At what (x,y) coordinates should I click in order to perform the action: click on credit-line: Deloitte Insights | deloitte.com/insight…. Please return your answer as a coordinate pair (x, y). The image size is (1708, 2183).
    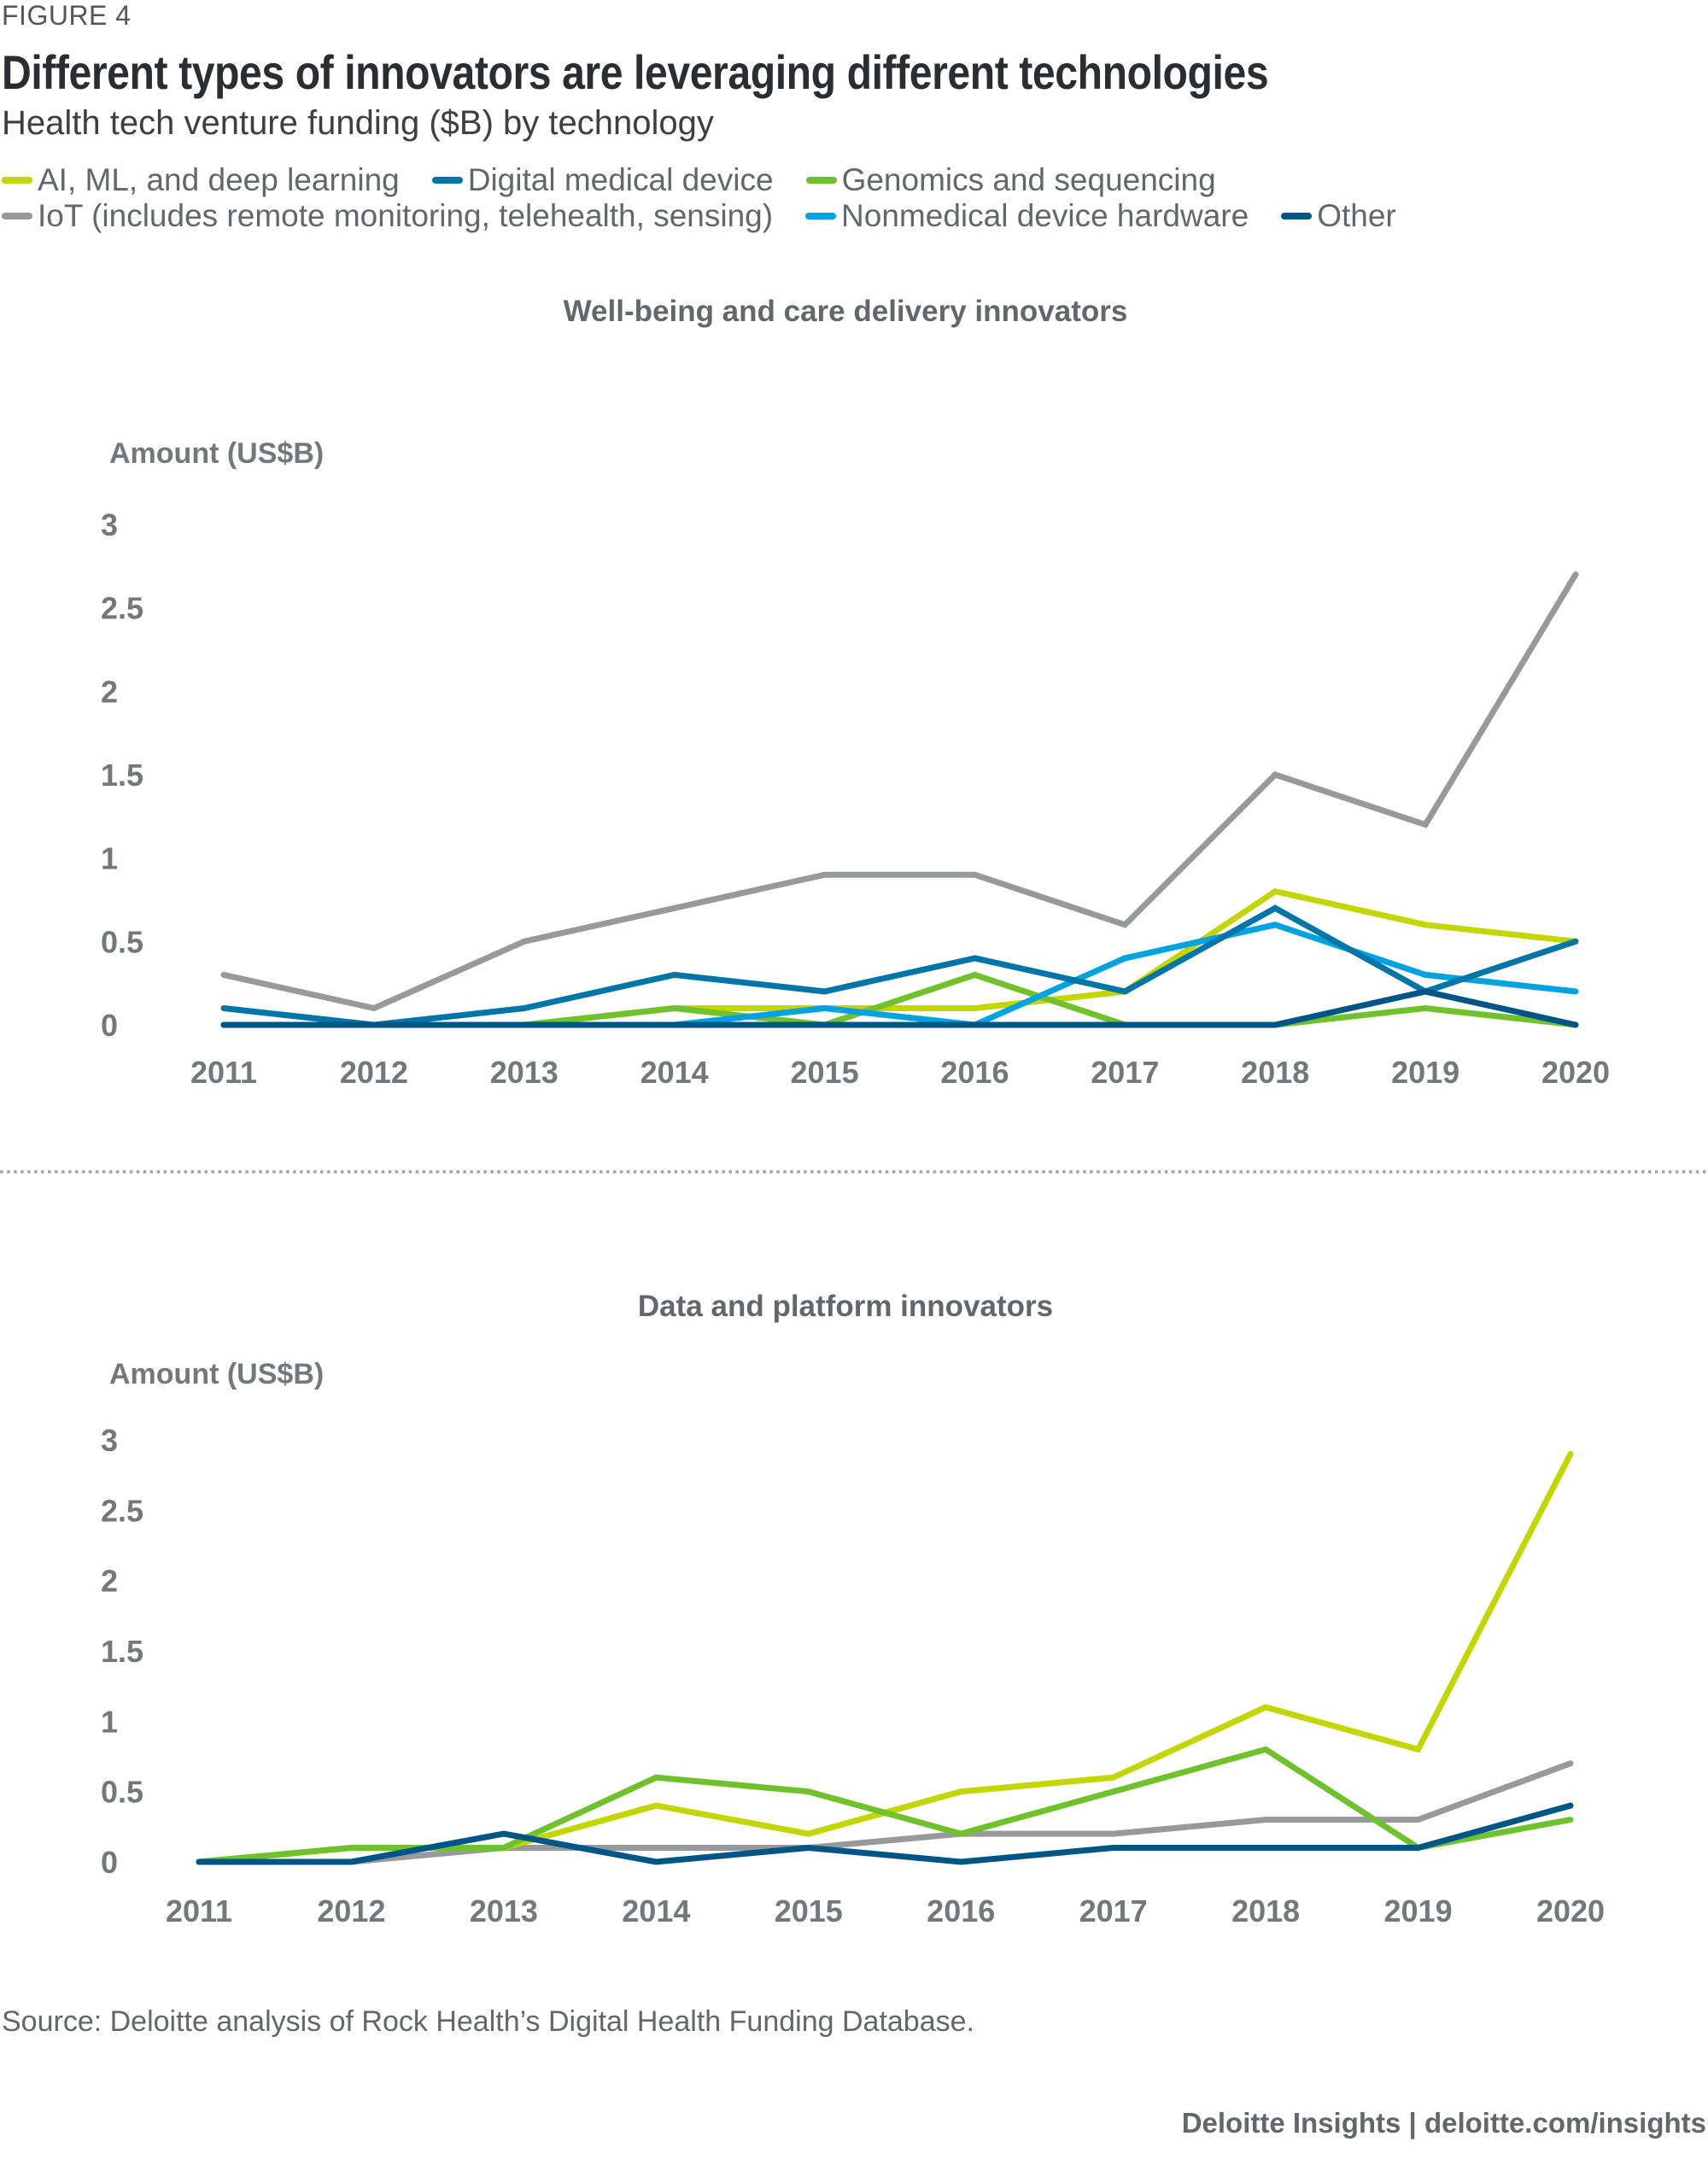
    Looking at the image, I should click on (1443, 2123).